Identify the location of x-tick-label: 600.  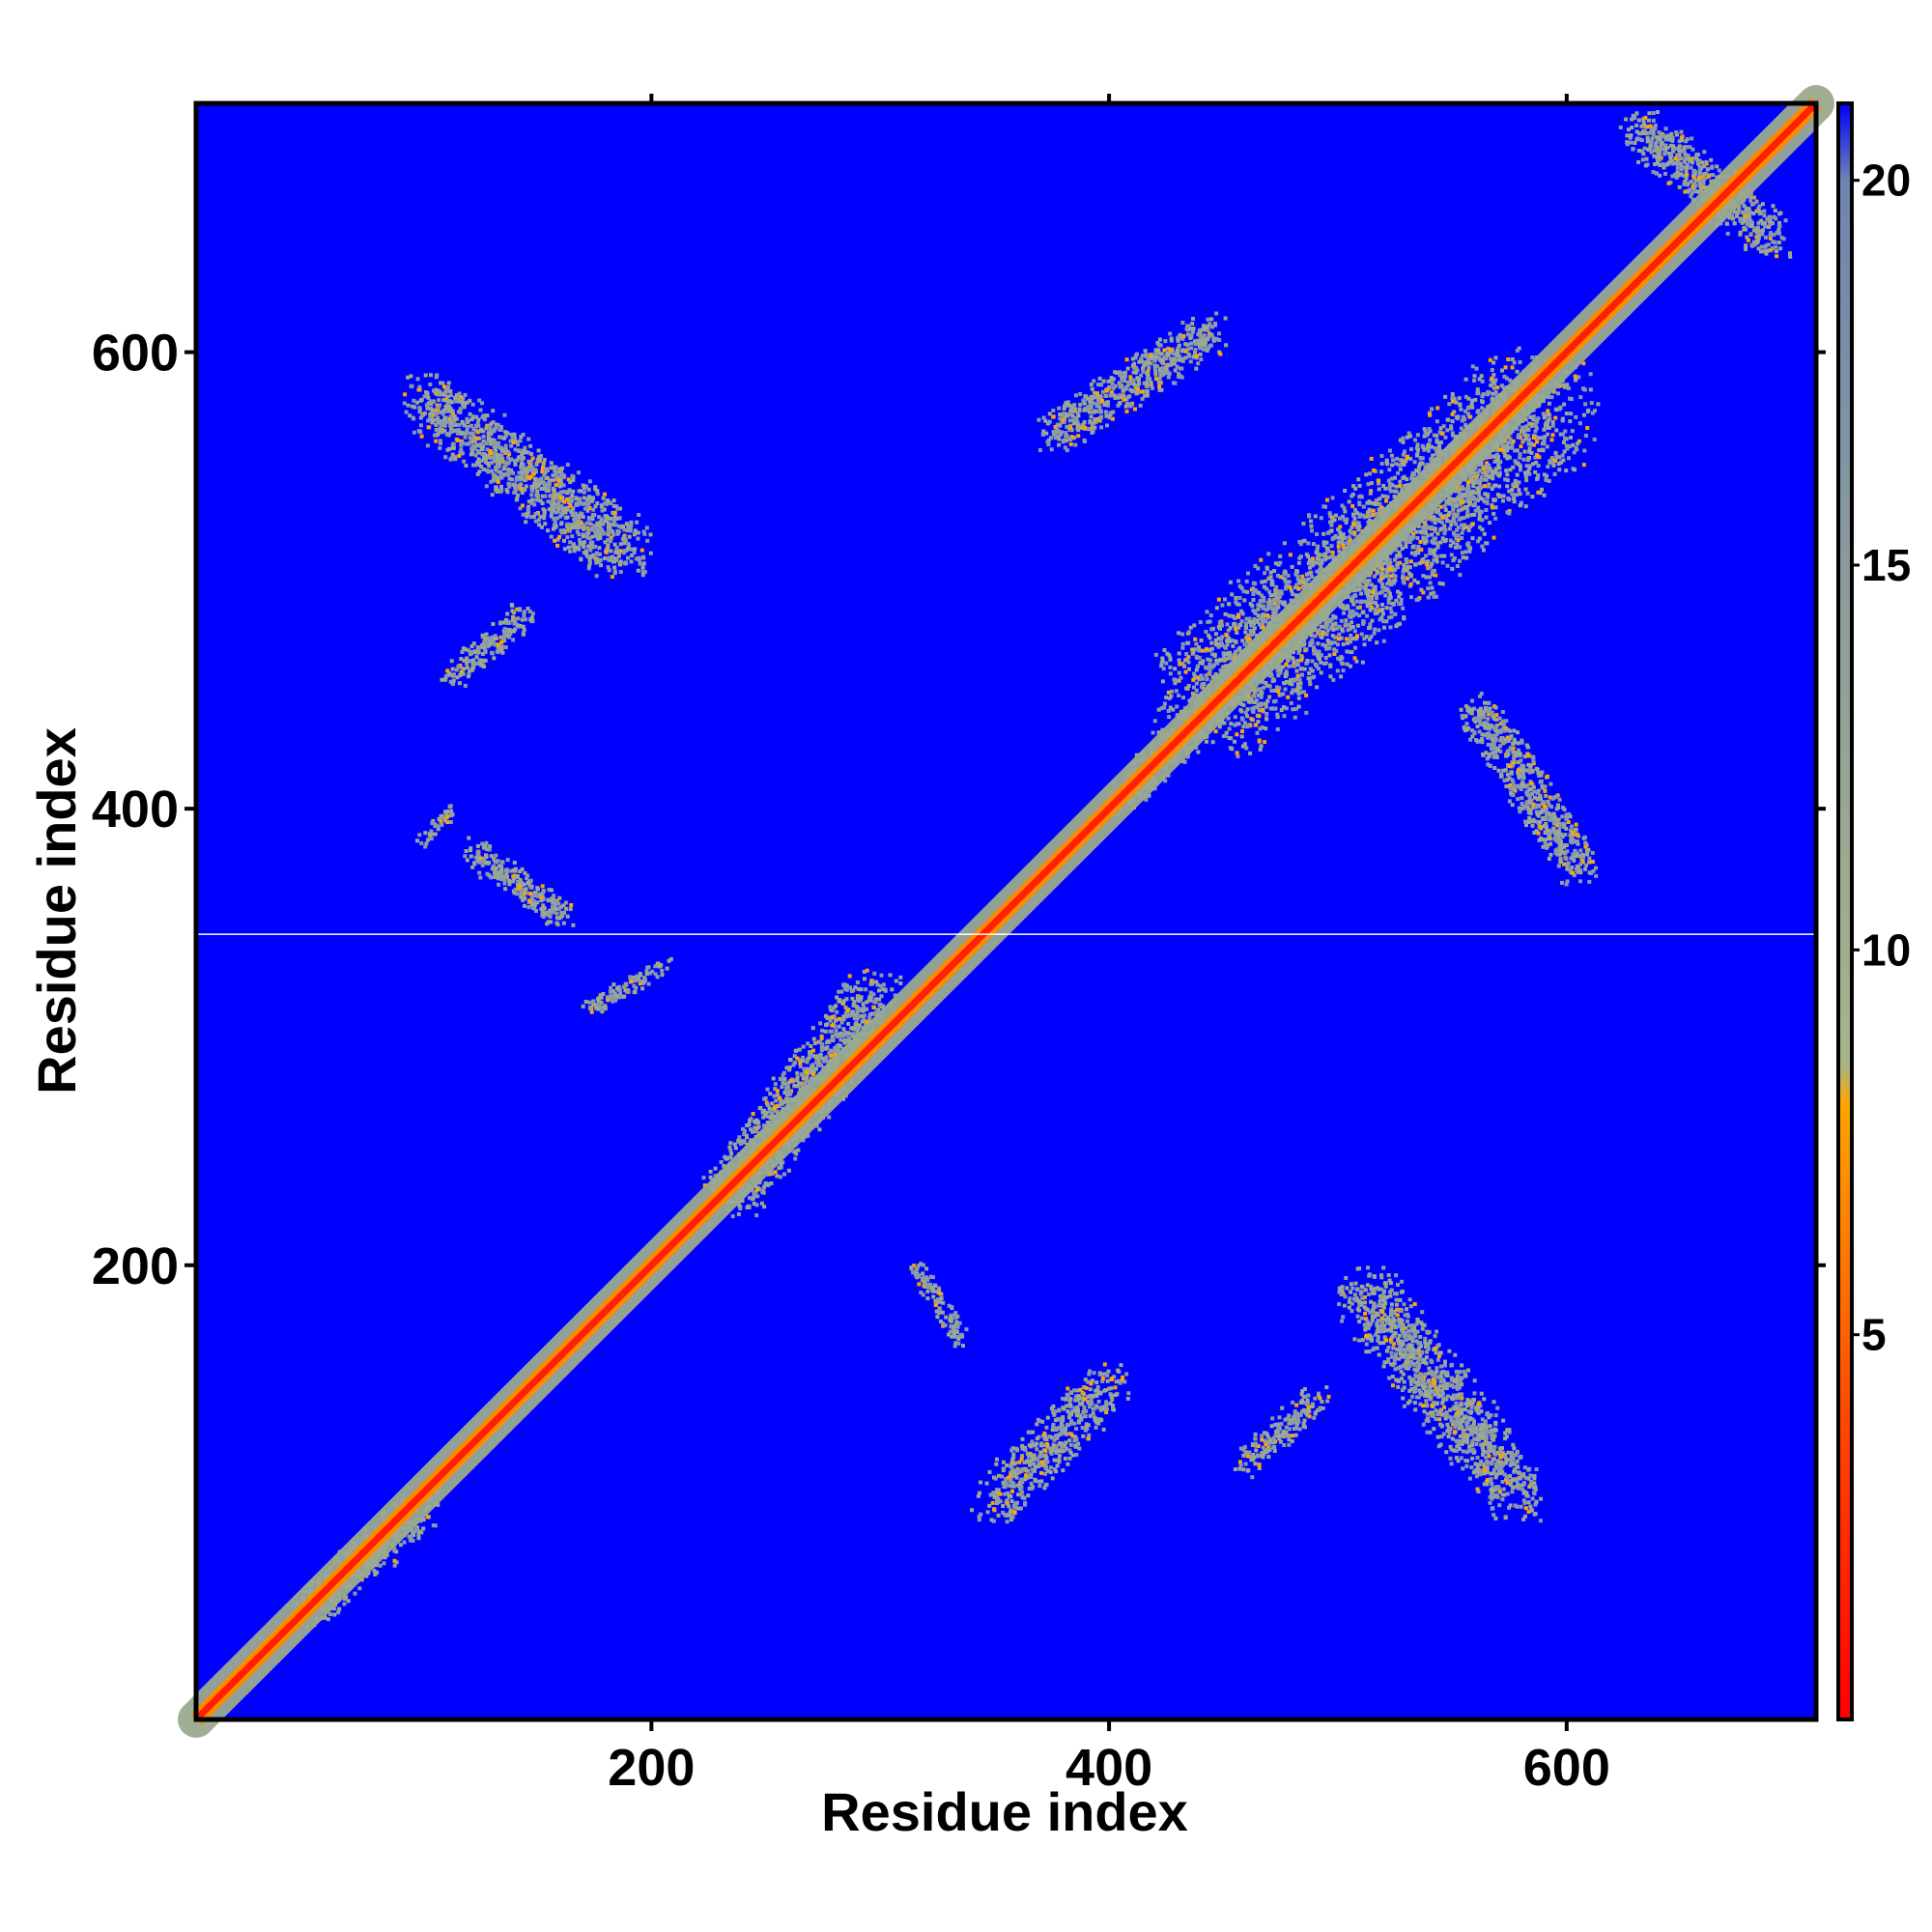
(1566, 1768).